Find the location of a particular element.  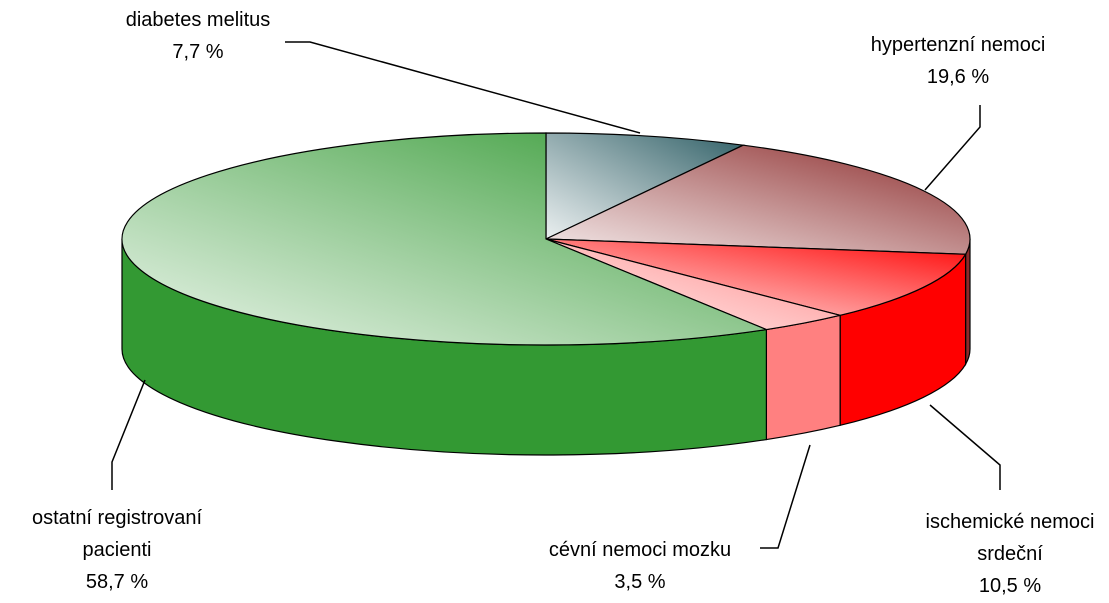

value-label: 19,6 % is located at coordinates (958, 77).